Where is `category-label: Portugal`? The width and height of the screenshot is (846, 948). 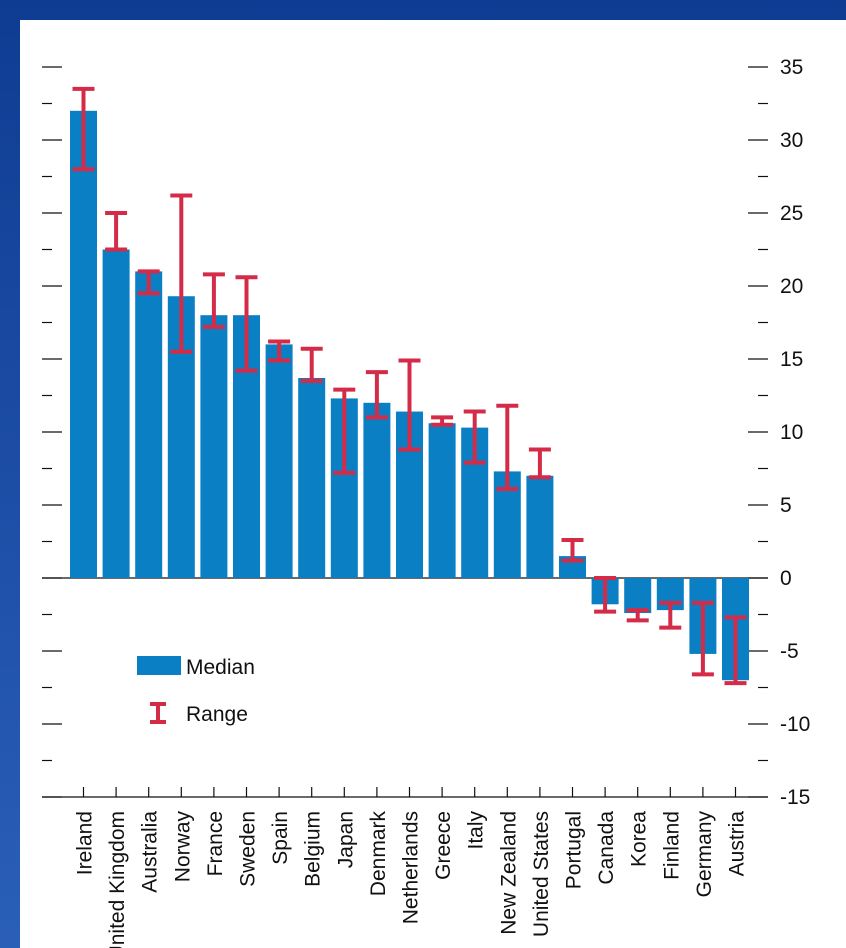
category-label: Portugal is located at coordinates (574, 850).